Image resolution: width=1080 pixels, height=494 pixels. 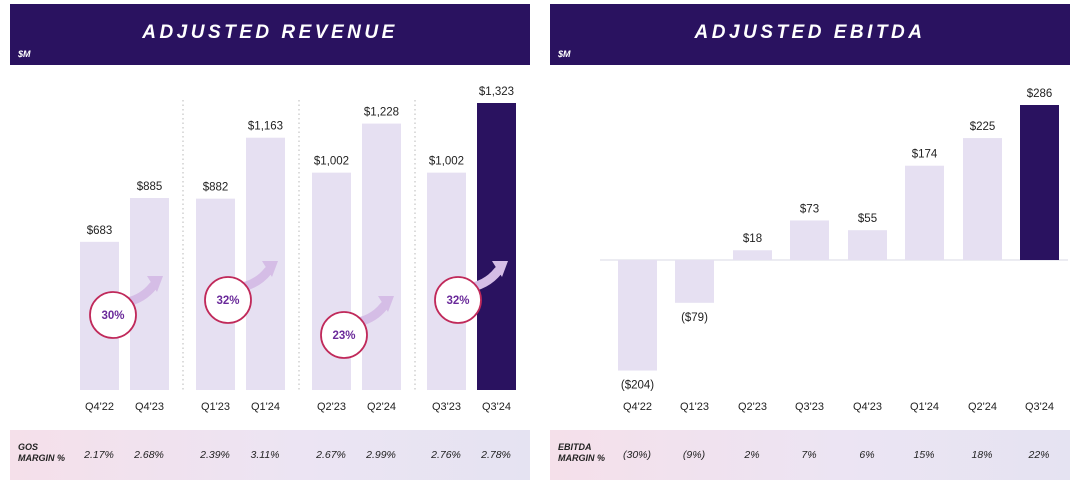 What do you see at coordinates (99, 455) in the screenshot?
I see `gos-margin-value: 2.17%` at bounding box center [99, 455].